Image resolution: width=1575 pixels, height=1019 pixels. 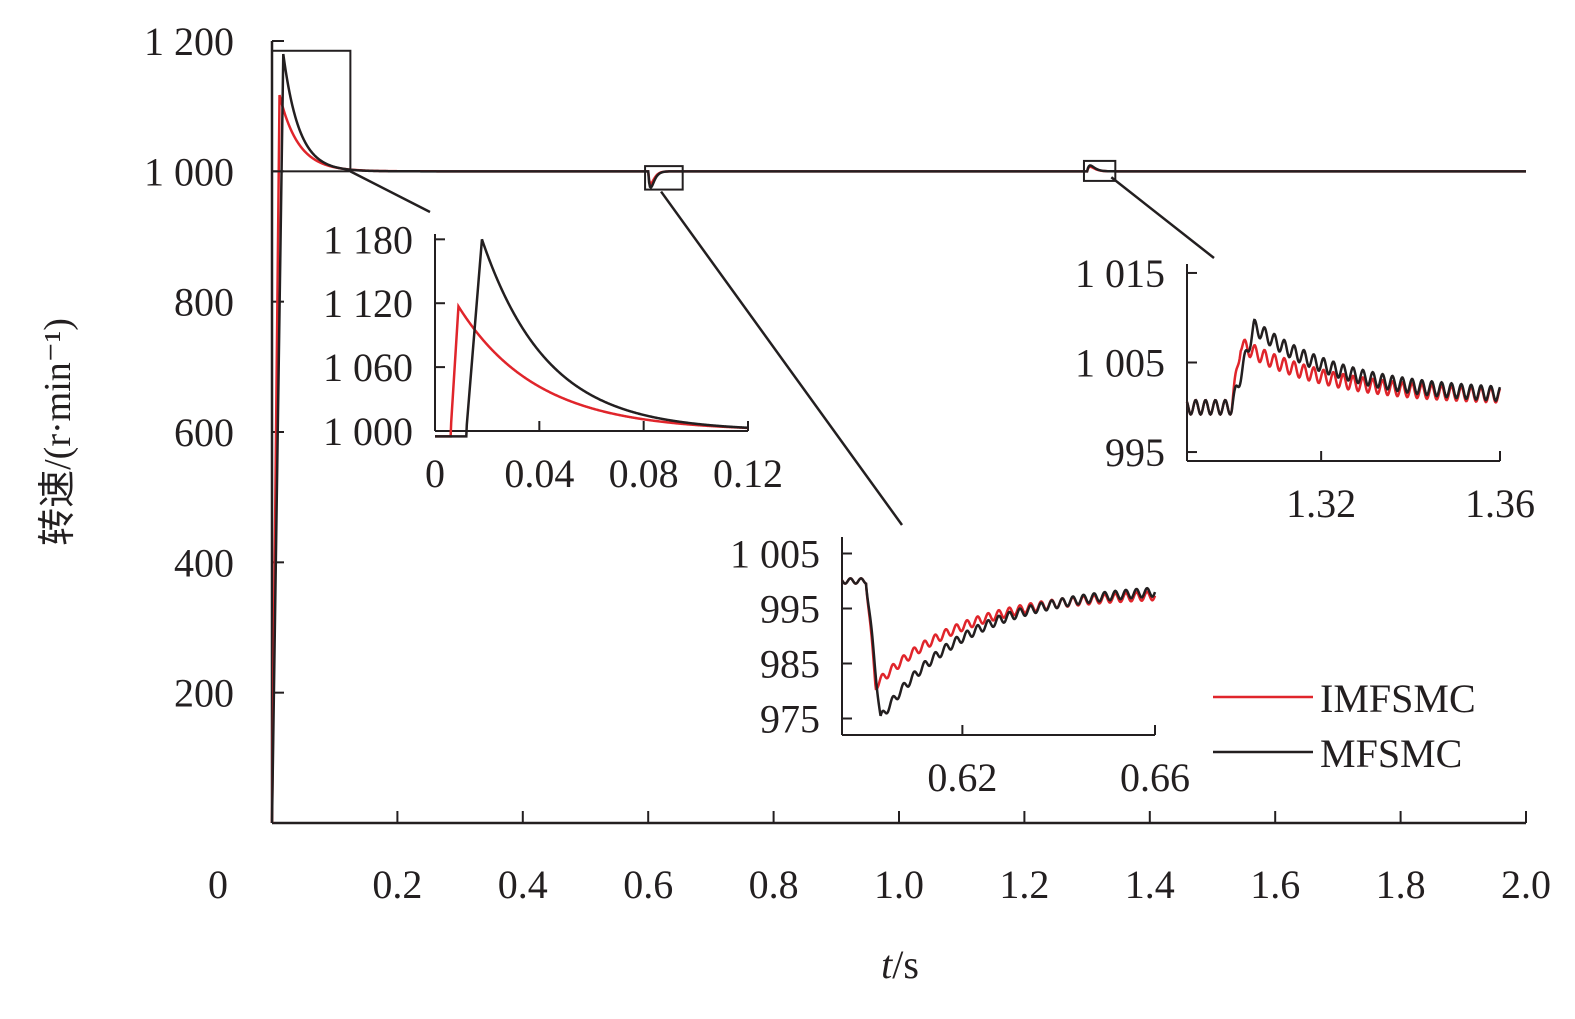 What do you see at coordinates (58, 432) in the screenshot?
I see `y-axis-label: 转速/(r·min⁻¹)` at bounding box center [58, 432].